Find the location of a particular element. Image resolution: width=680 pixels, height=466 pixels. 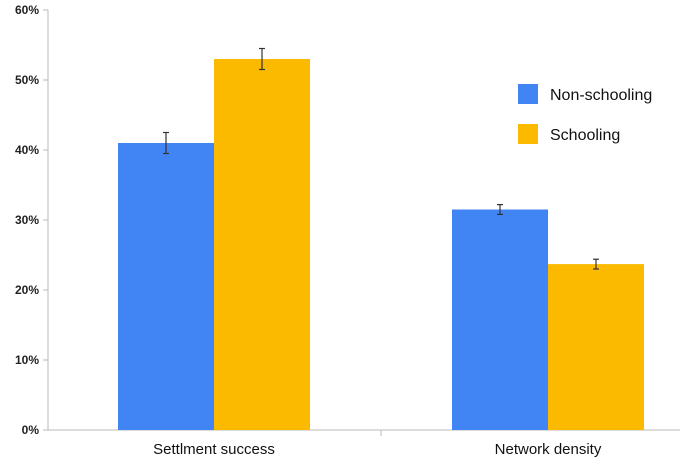

y-tick-label: 50% is located at coordinates (27, 80).